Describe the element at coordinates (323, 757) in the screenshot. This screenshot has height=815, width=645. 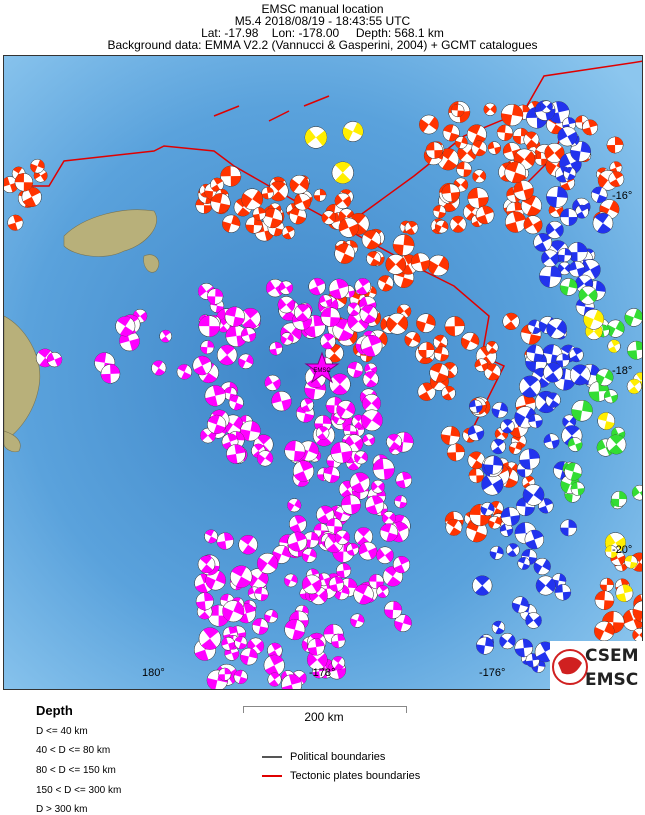
I see `legend-political: Political boundaries` at that location.